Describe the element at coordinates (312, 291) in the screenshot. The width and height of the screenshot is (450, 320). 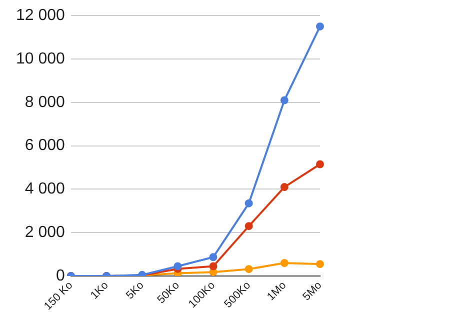
I see `x-tick-label: 5Mo` at that location.